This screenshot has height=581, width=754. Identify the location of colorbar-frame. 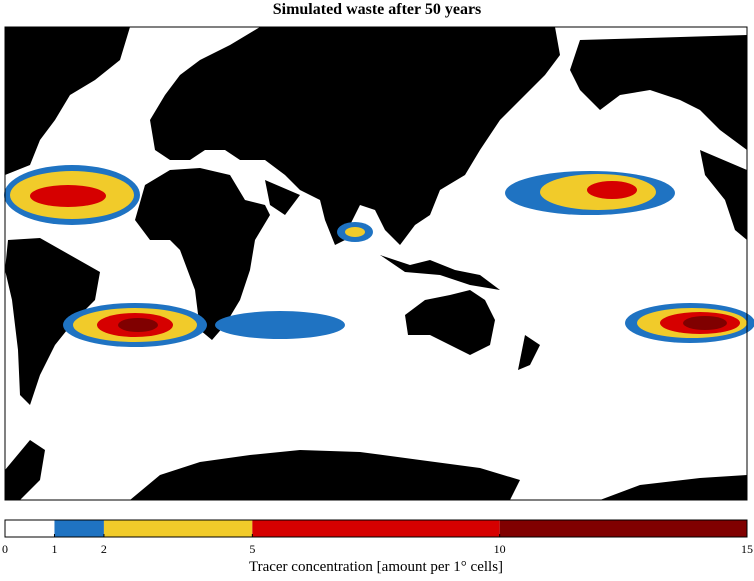
(376, 528).